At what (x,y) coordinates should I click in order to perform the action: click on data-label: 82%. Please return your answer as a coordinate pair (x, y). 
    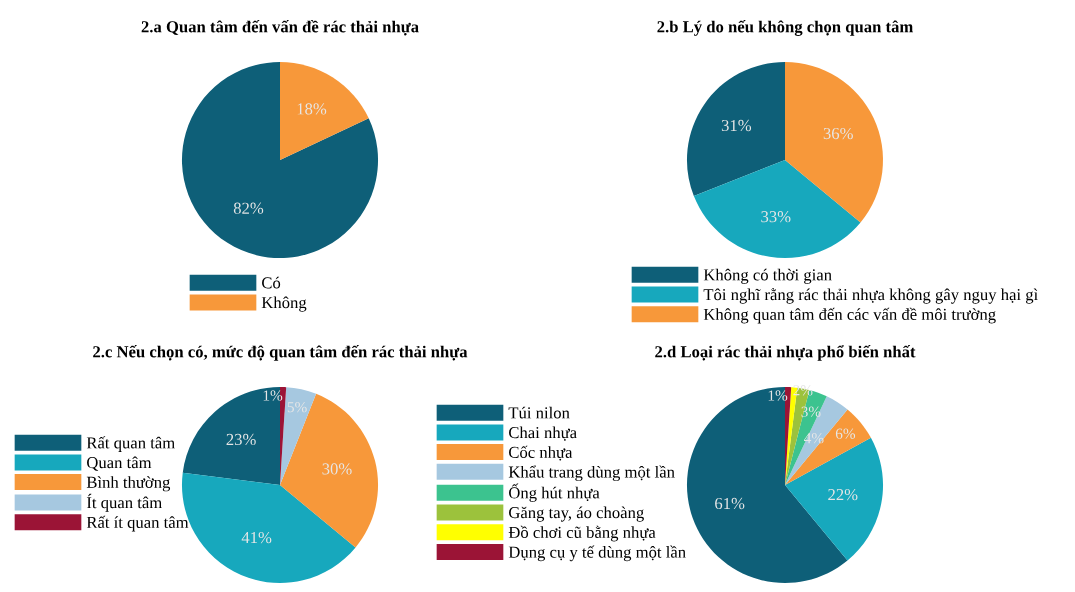
    Looking at the image, I should click on (248, 208).